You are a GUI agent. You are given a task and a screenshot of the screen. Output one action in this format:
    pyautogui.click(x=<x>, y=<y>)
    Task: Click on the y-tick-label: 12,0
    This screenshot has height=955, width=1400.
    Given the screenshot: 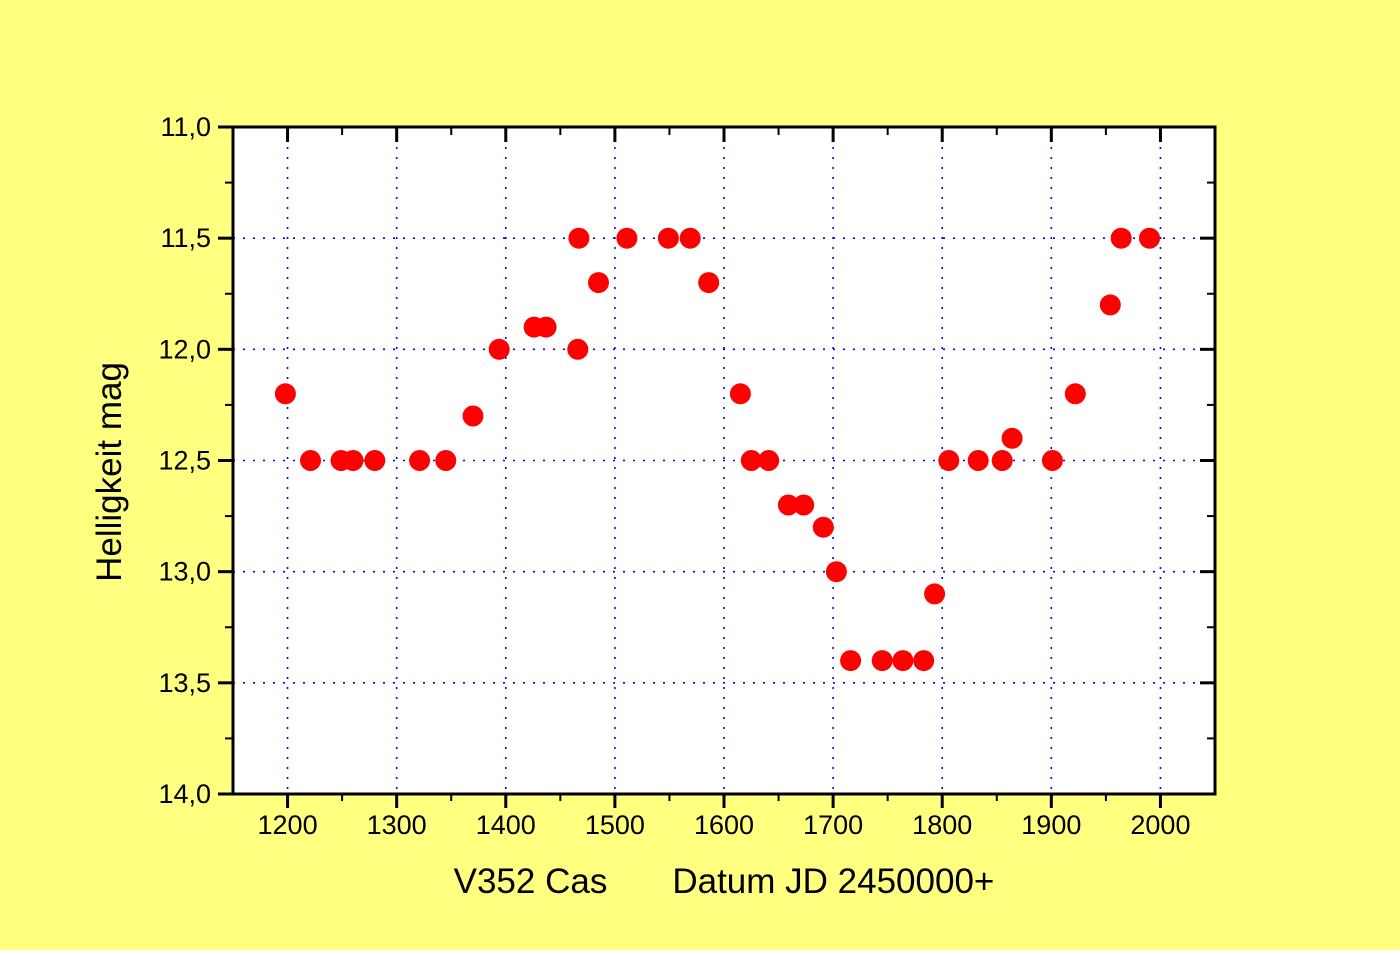 What is the action you would take?
    pyautogui.click(x=184, y=349)
    